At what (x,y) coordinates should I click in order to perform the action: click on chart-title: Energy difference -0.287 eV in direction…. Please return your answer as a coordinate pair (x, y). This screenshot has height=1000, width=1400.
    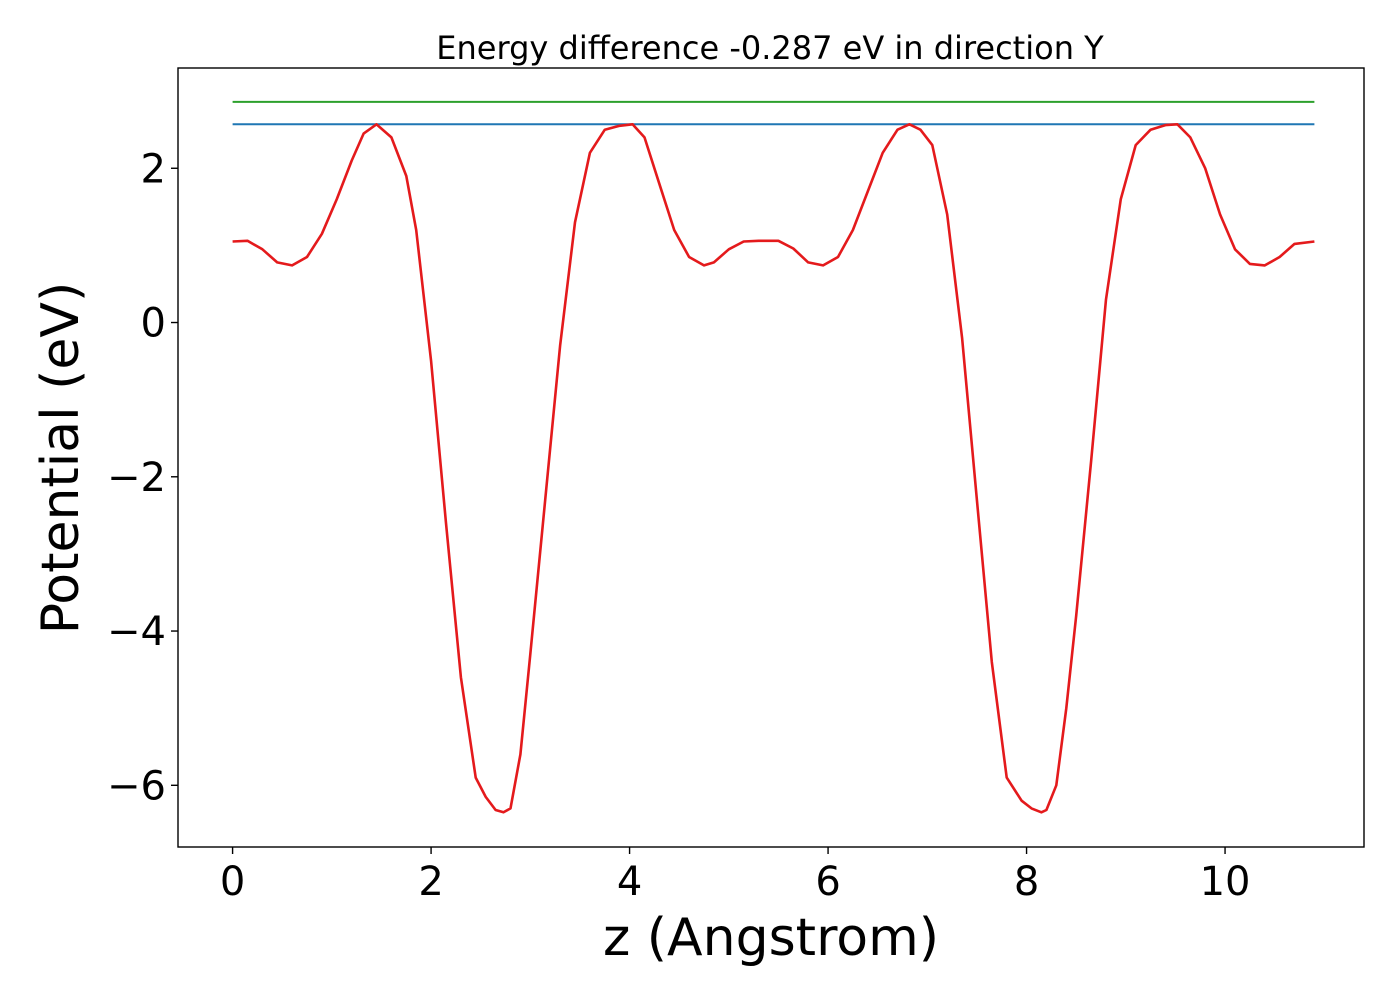
    Looking at the image, I should click on (770, 48).